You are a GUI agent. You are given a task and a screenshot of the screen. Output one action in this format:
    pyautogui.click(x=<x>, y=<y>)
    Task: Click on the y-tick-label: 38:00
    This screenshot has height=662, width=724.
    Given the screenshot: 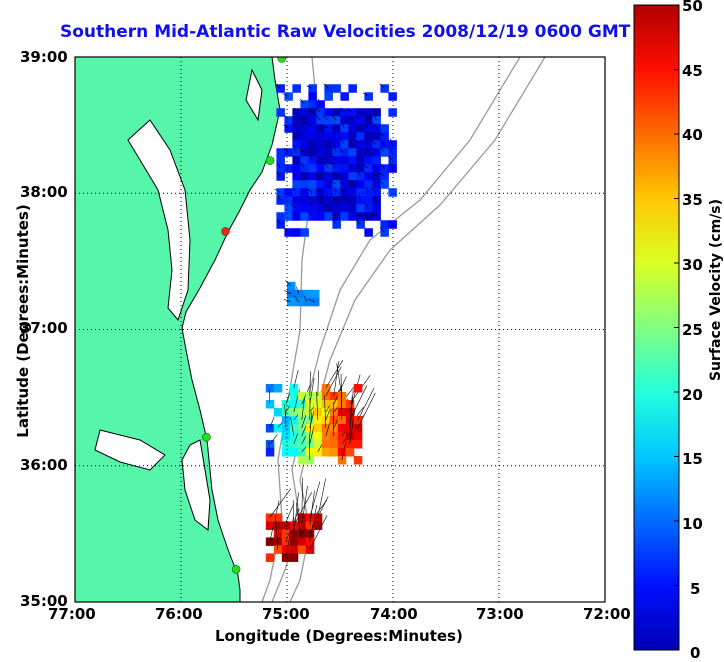 What is the action you would take?
    pyautogui.click(x=44, y=192)
    